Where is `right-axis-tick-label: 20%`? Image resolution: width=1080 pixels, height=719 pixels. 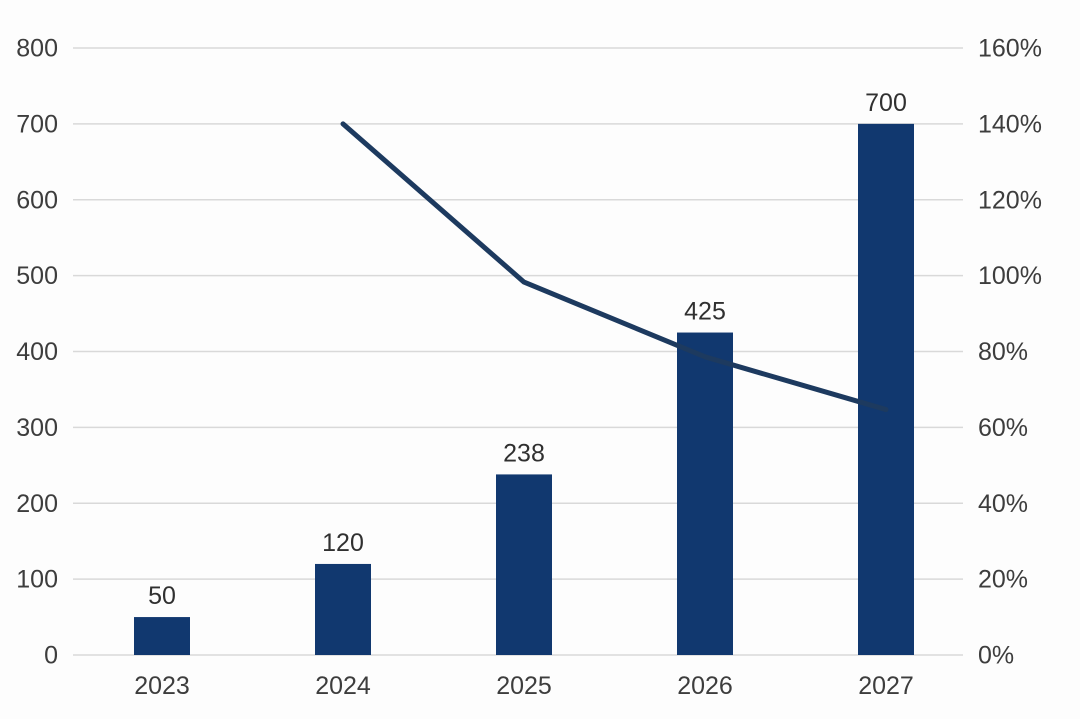
right-axis-tick-label: 20% is located at coordinates (1003, 580).